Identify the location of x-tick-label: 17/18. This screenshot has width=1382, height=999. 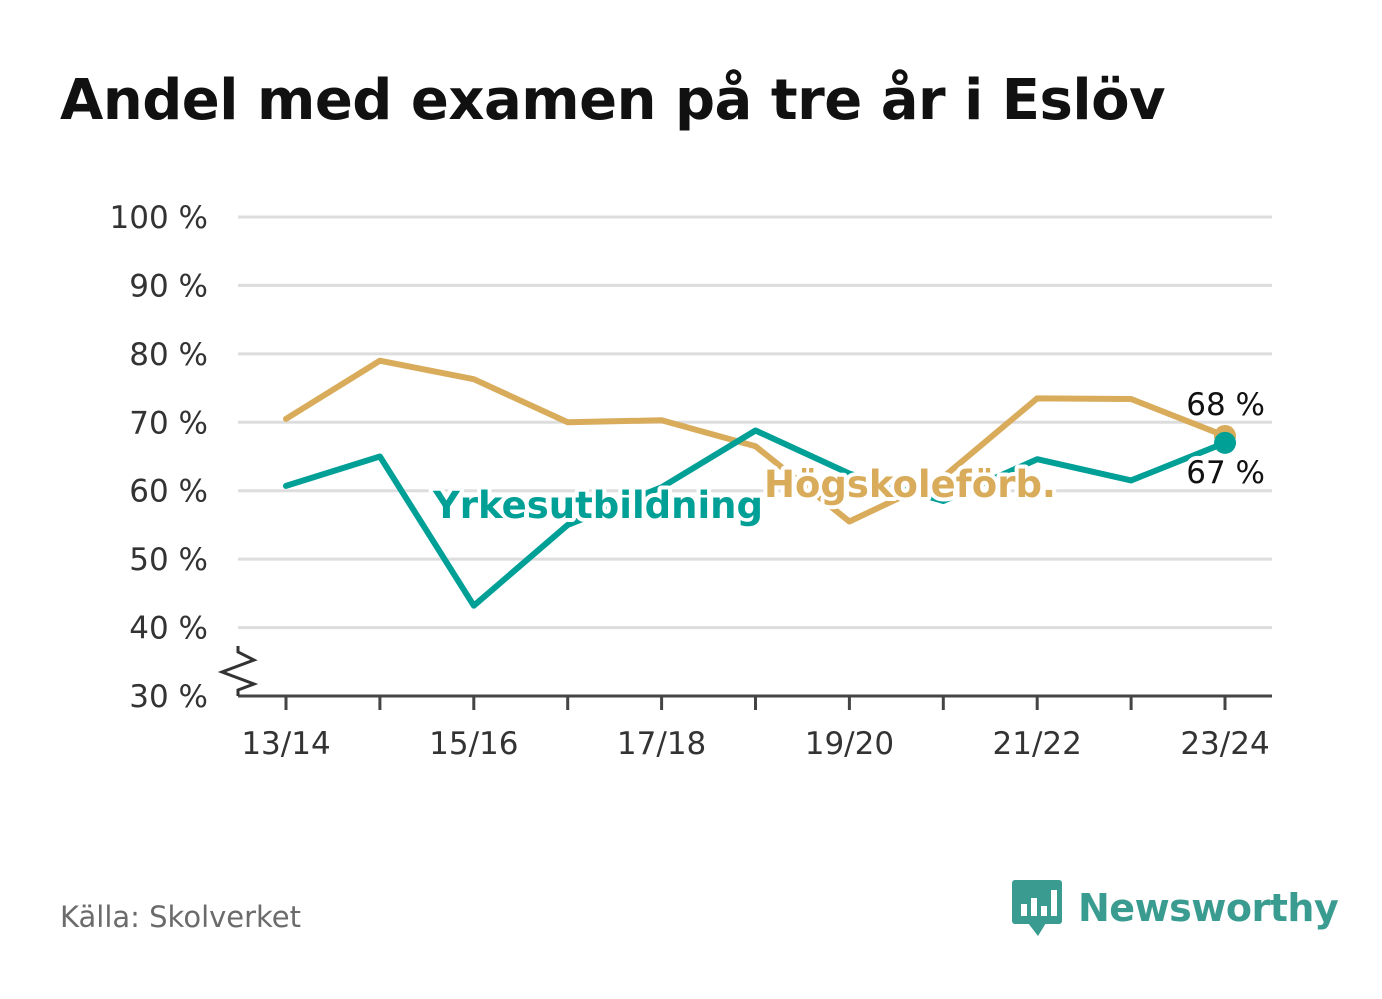
(661, 744).